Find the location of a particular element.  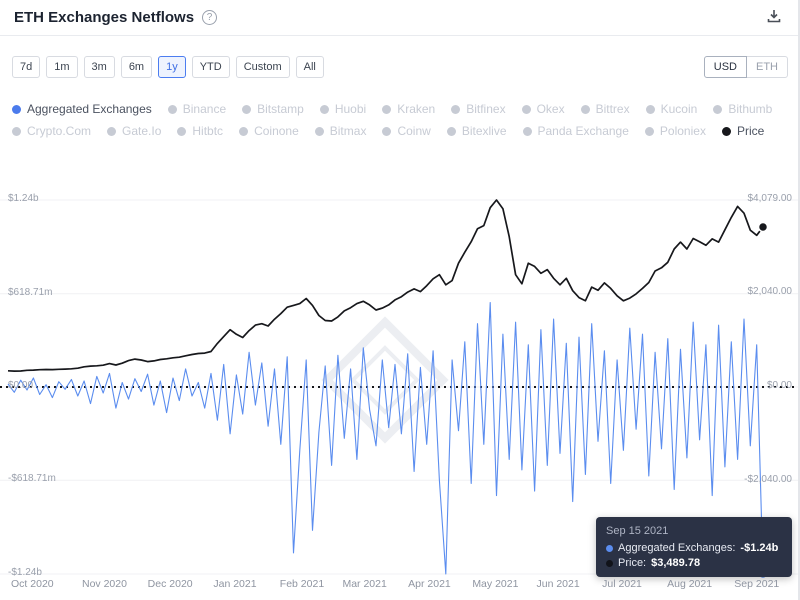

legend-label: Aggregated Exchanges is located at coordinates (89, 109).